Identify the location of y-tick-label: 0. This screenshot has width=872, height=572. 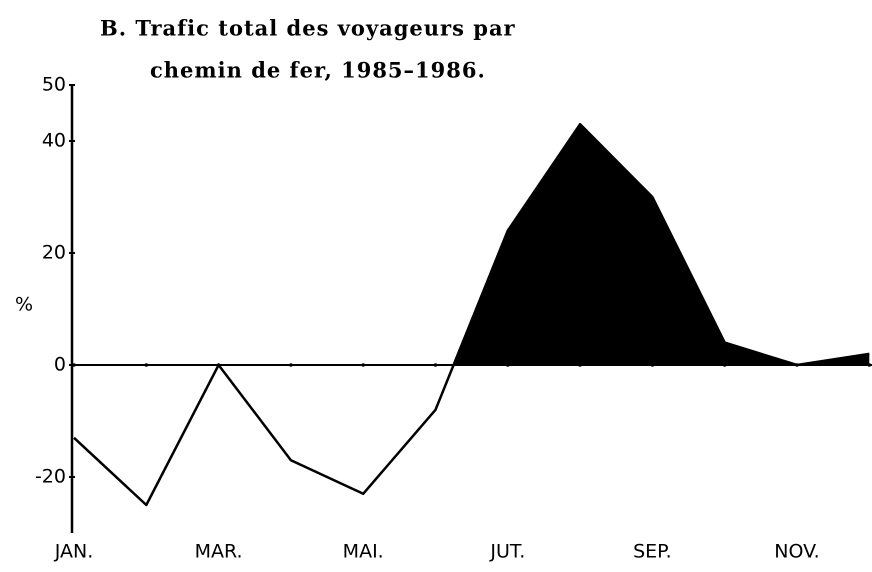
(60, 365).